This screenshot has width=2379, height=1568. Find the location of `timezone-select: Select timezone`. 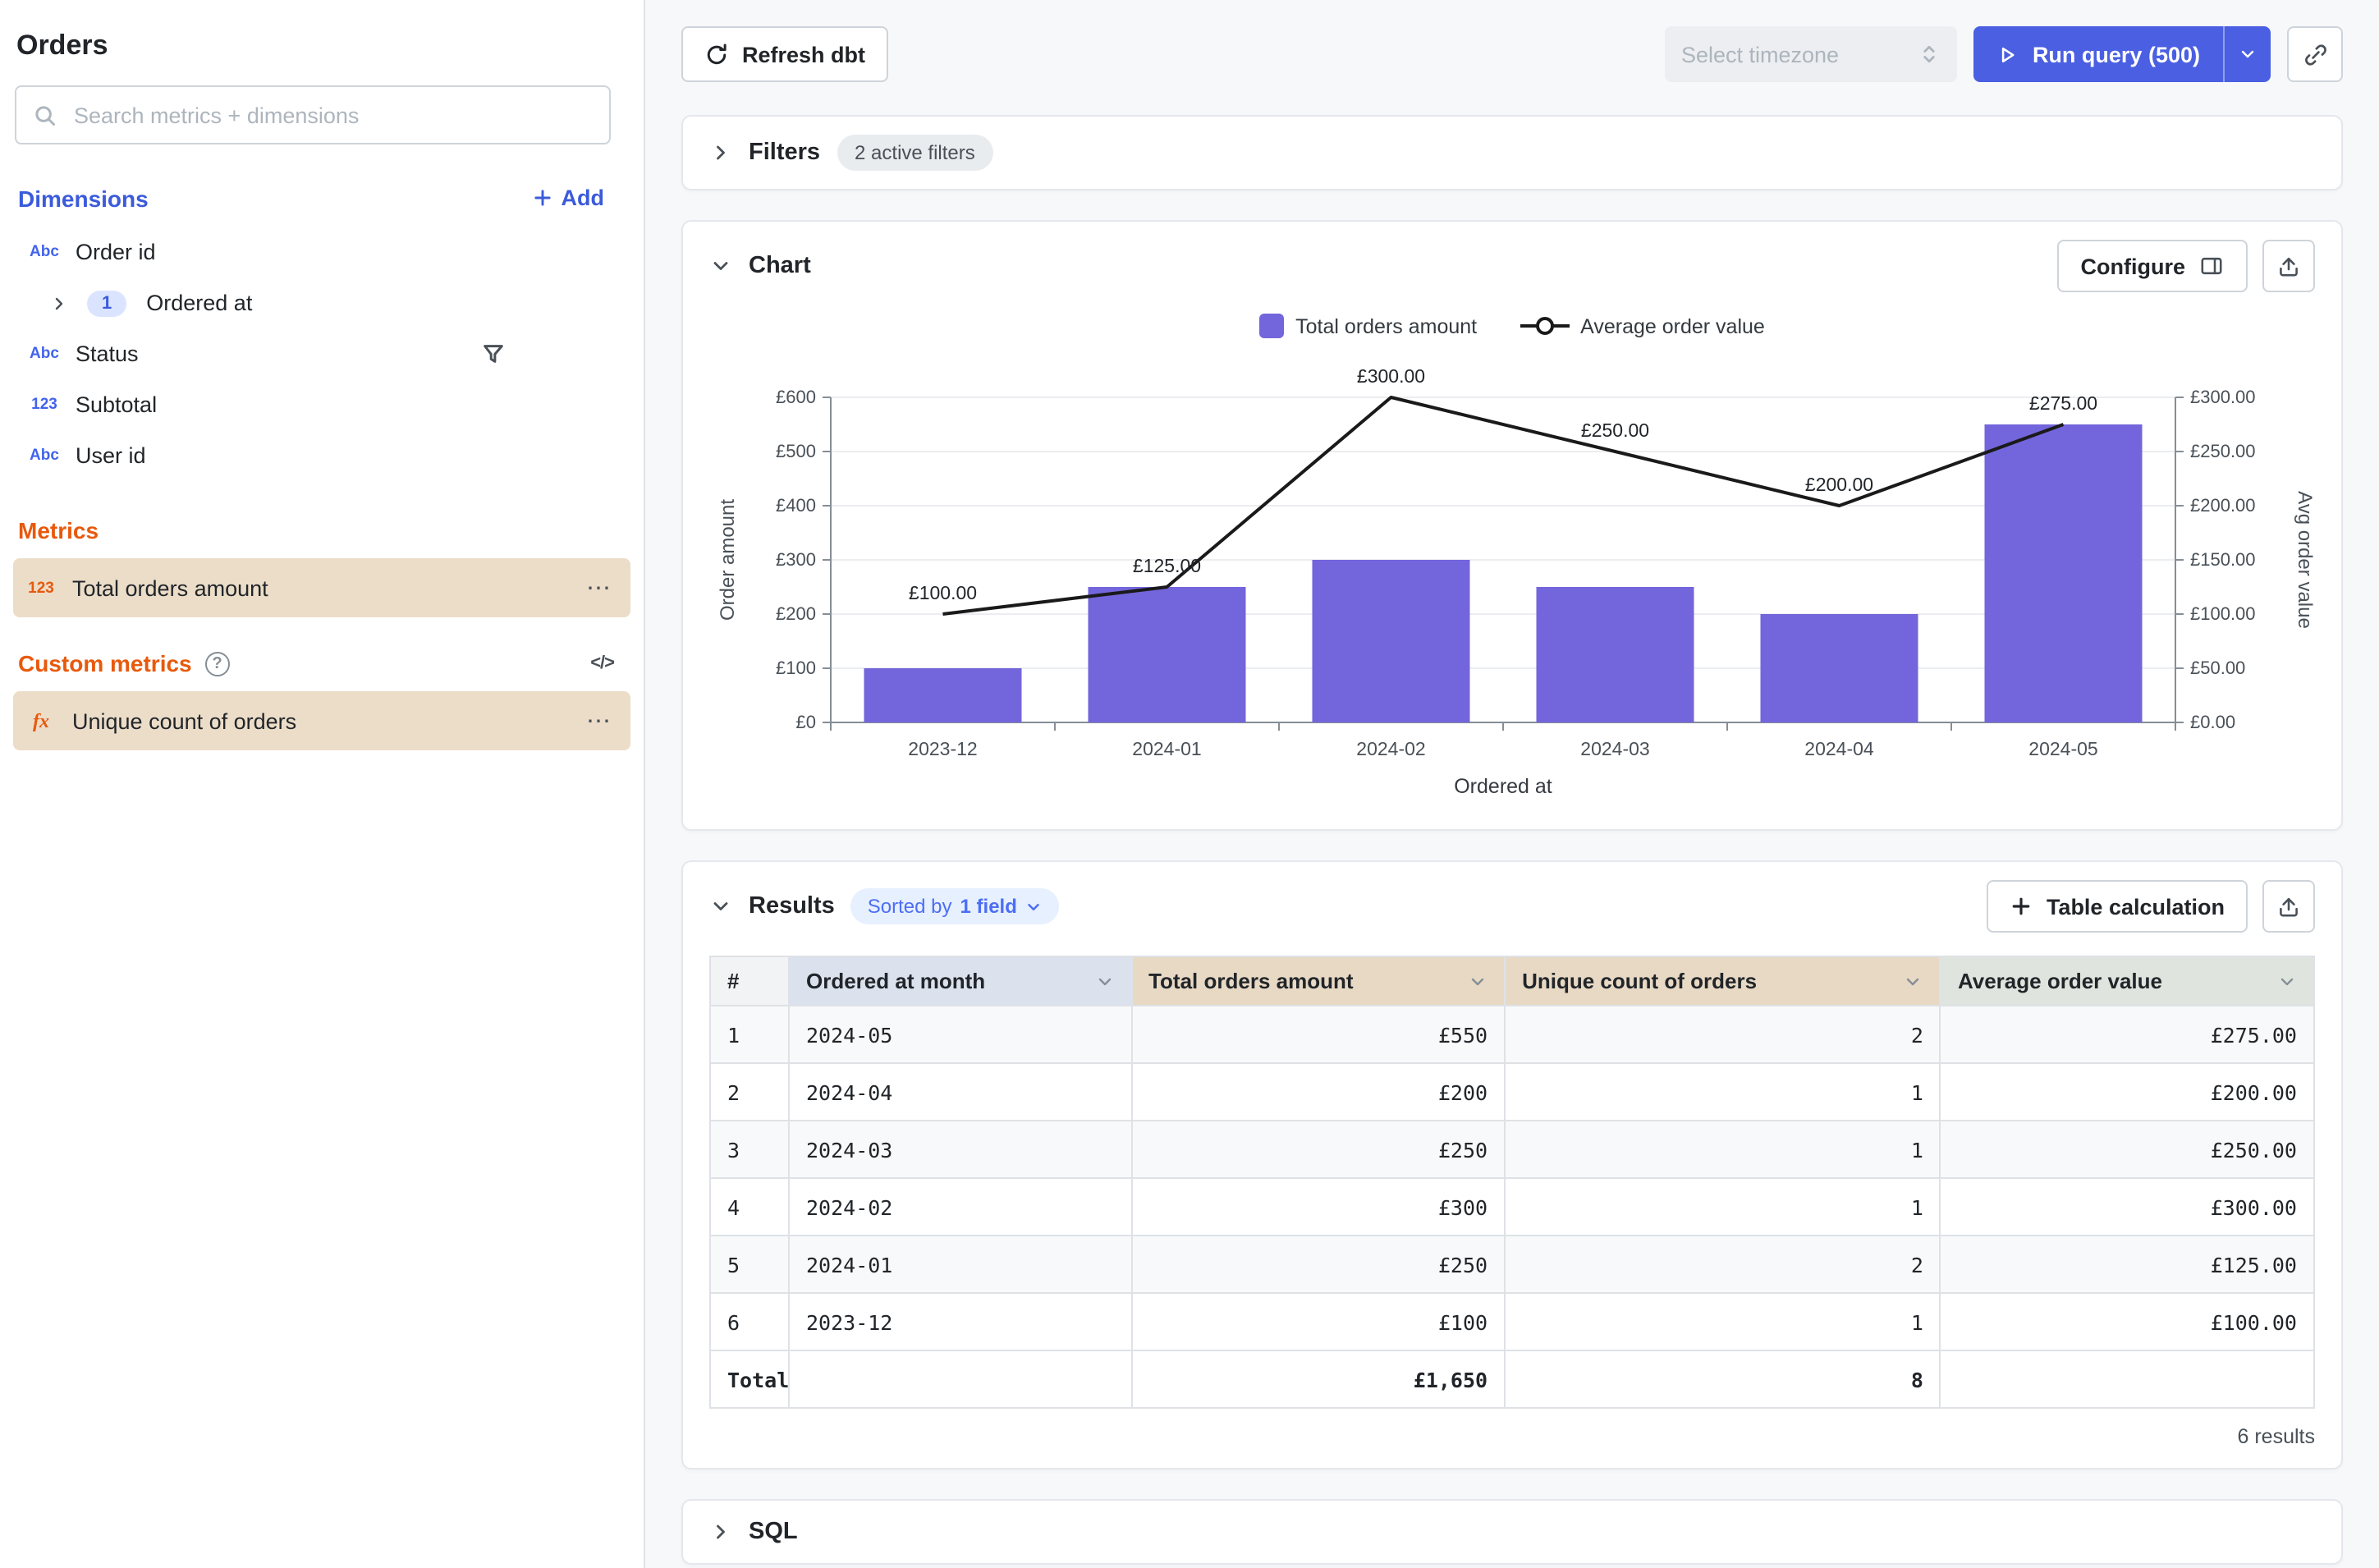

timezone-select: Select timezone is located at coordinates (1810, 54).